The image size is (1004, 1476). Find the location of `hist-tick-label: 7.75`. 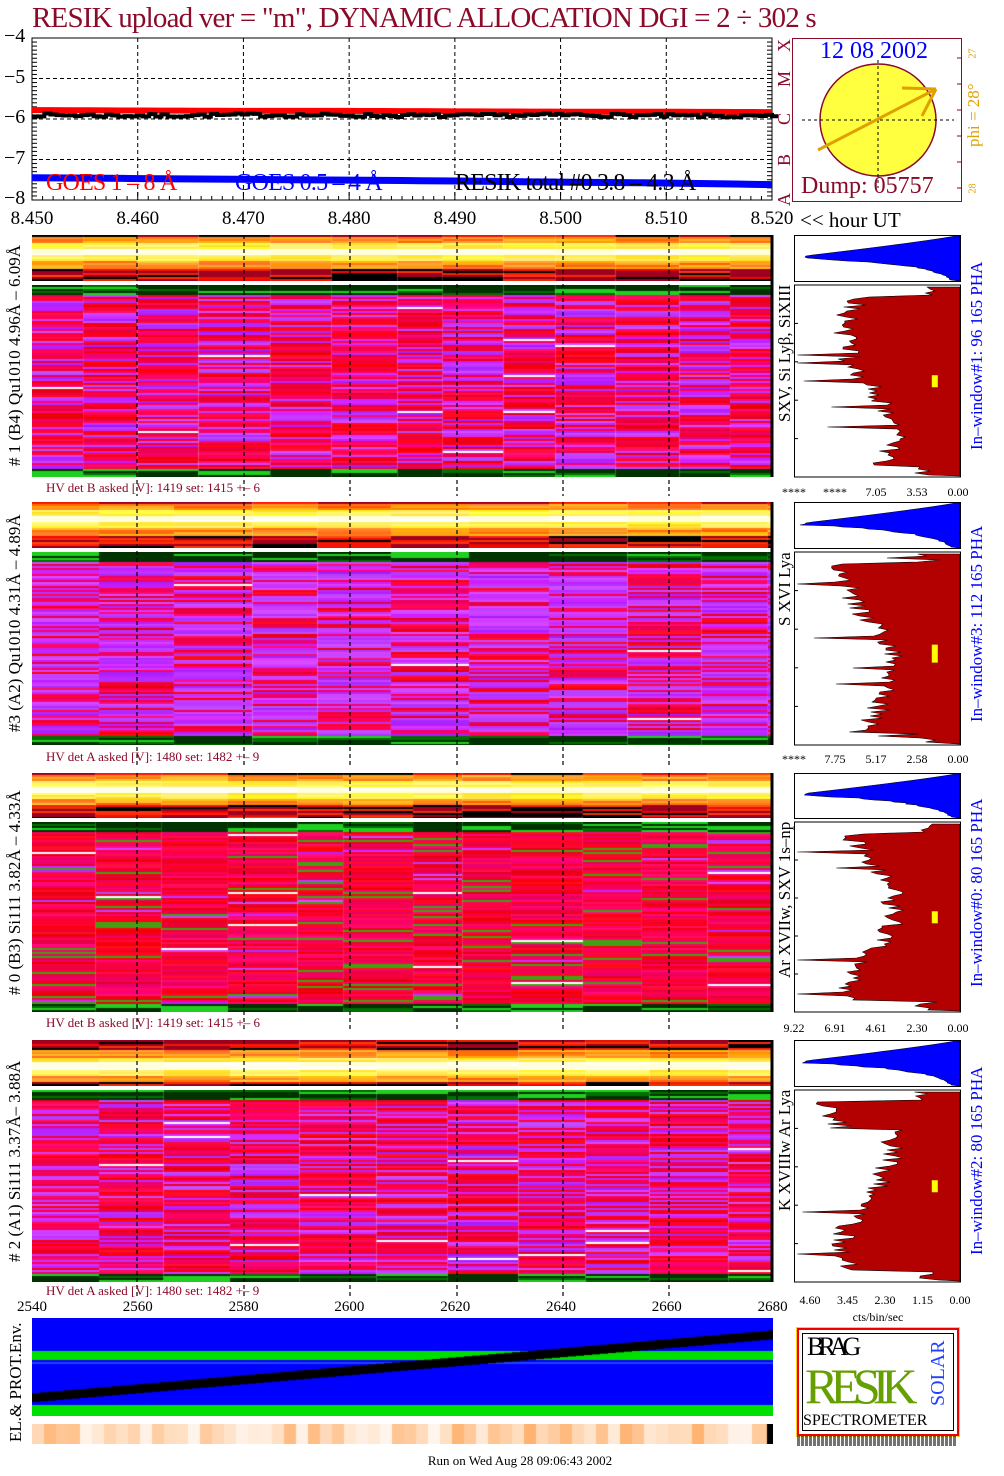

hist-tick-label: 7.75 is located at coordinates (835, 759).